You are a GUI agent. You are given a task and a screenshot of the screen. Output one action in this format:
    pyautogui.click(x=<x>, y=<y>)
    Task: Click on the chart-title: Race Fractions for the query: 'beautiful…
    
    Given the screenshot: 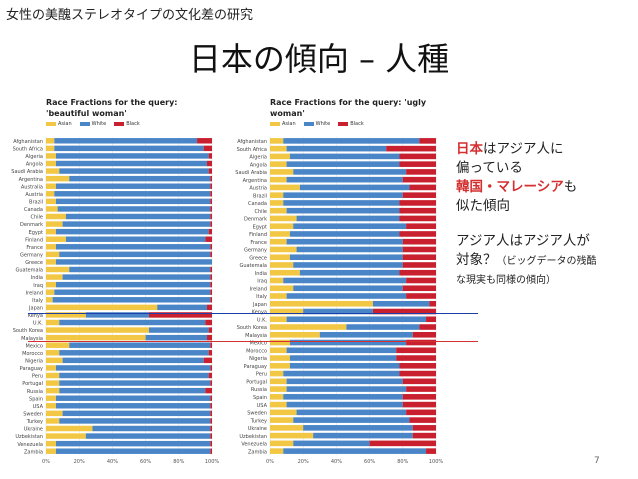 What is the action you would take?
    pyautogui.click(x=112, y=108)
    